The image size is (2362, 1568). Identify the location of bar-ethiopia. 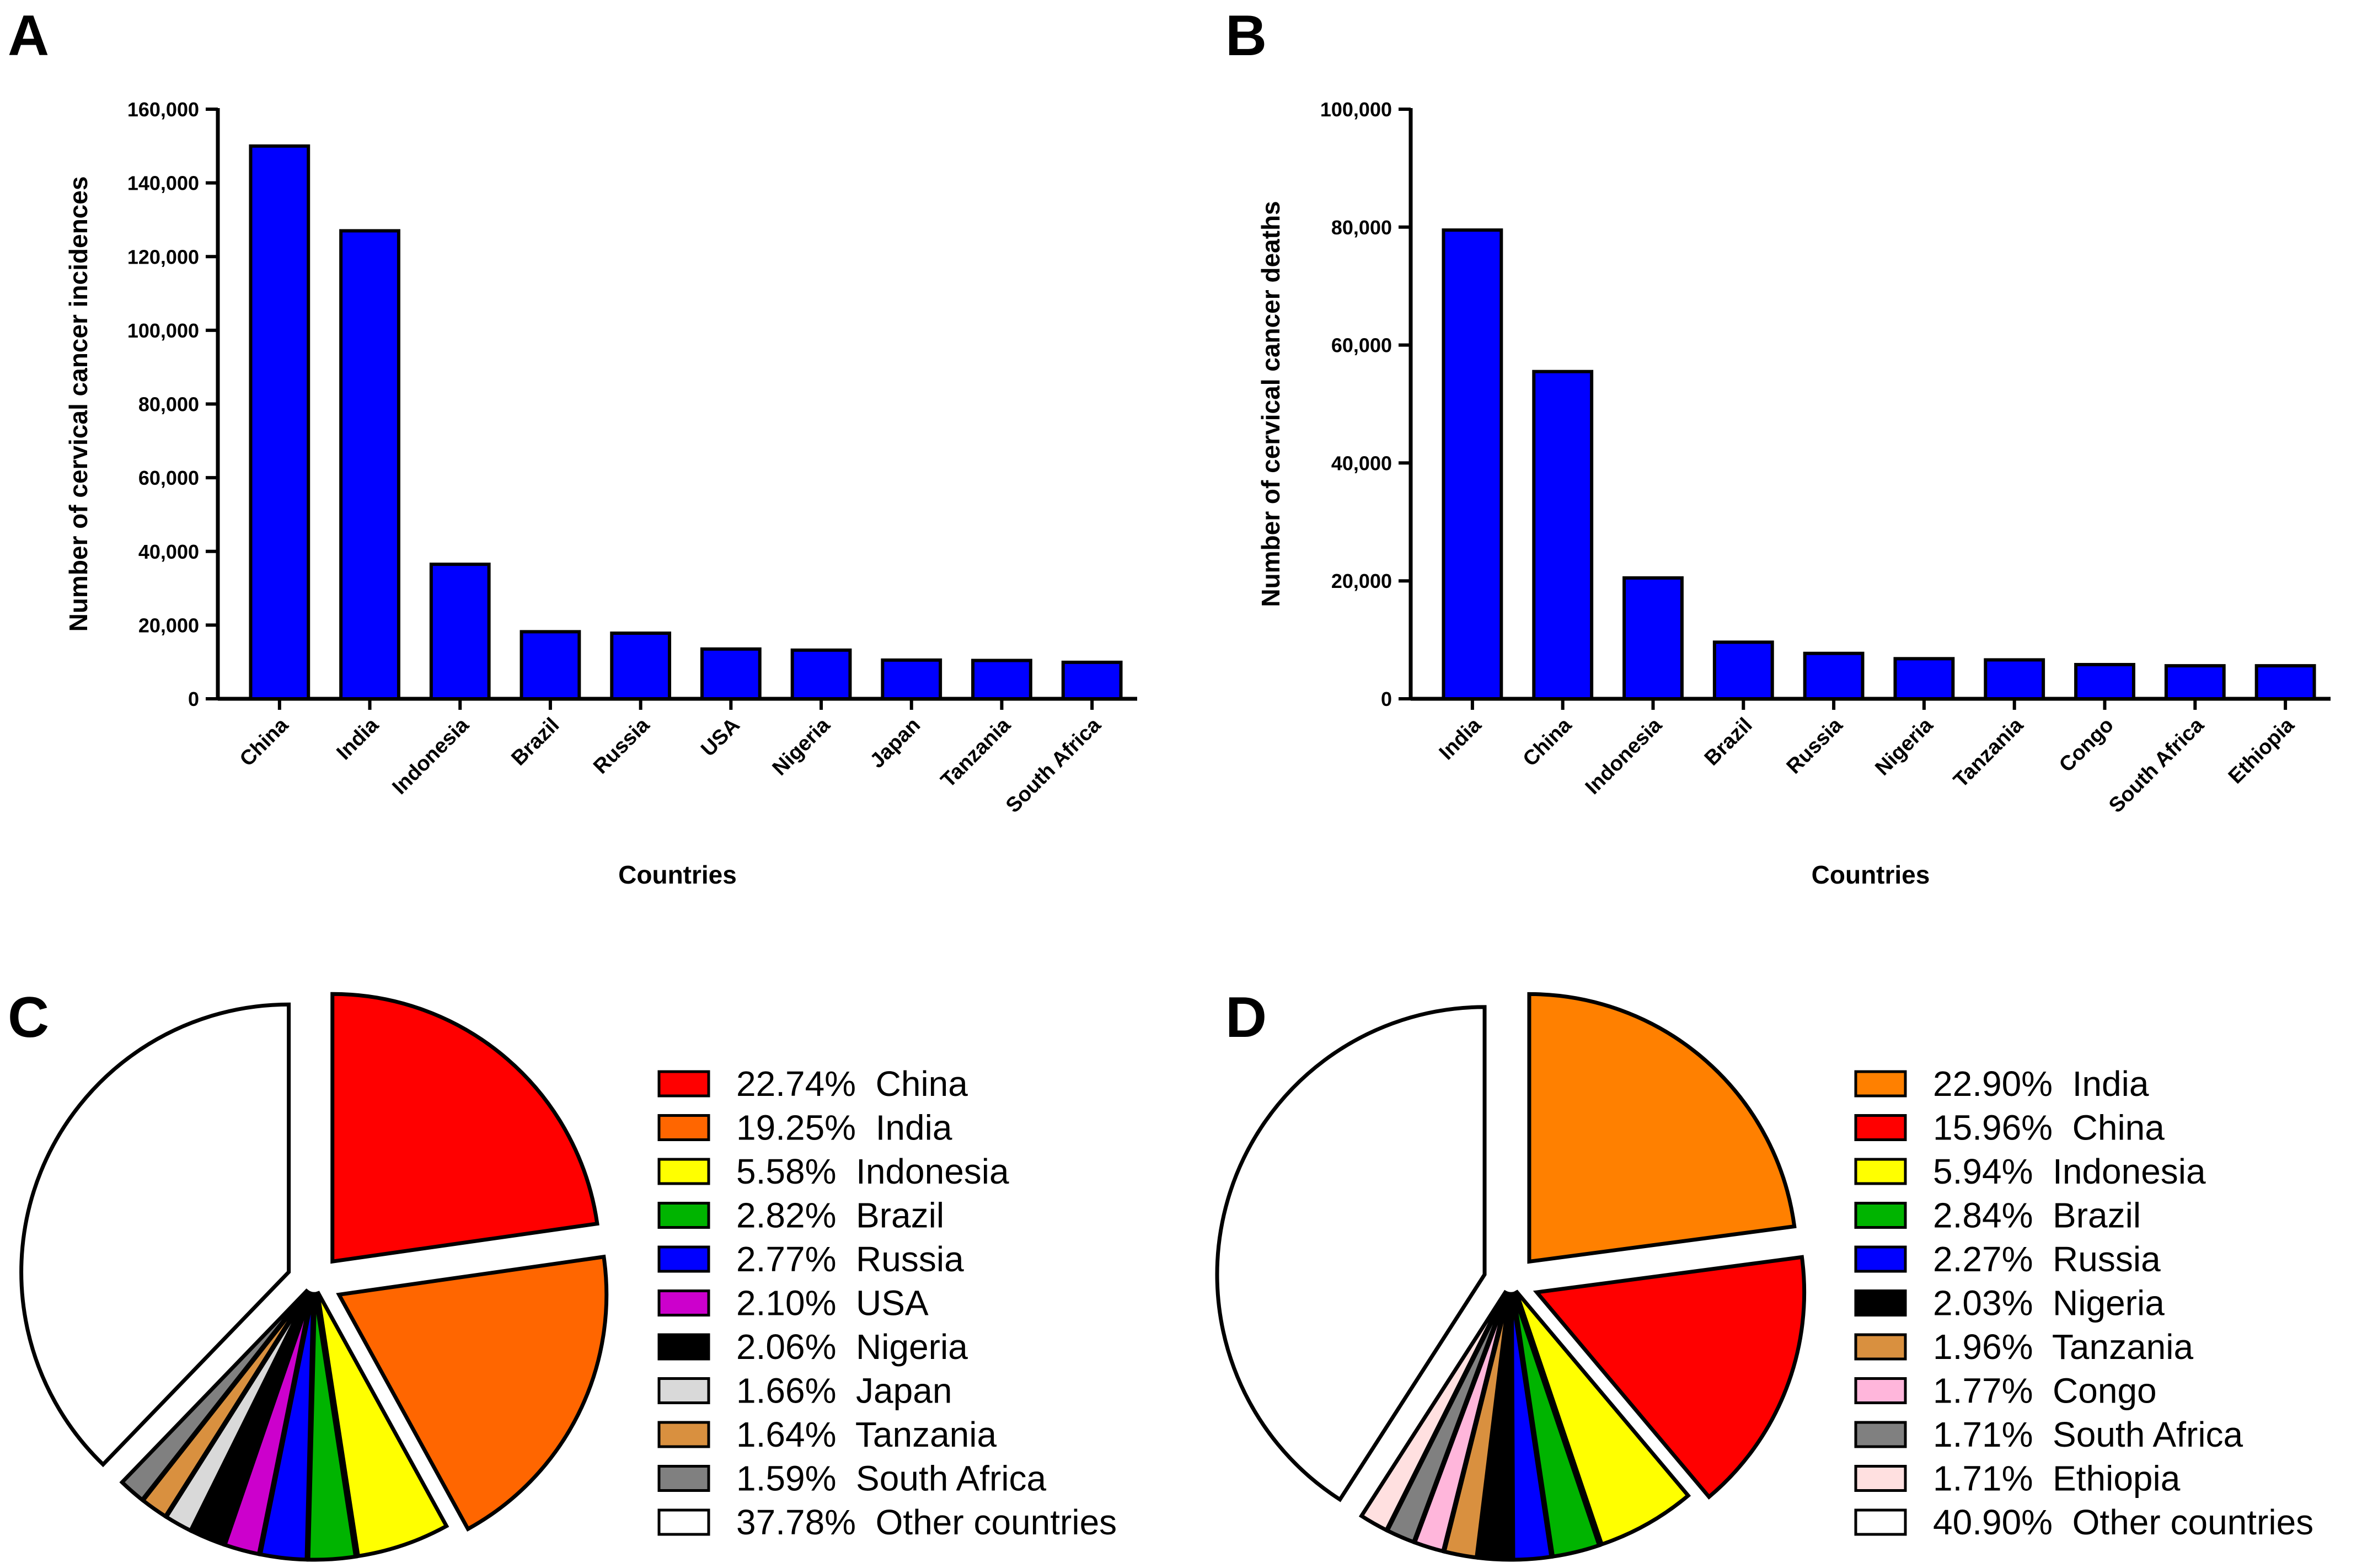
(2285, 682).